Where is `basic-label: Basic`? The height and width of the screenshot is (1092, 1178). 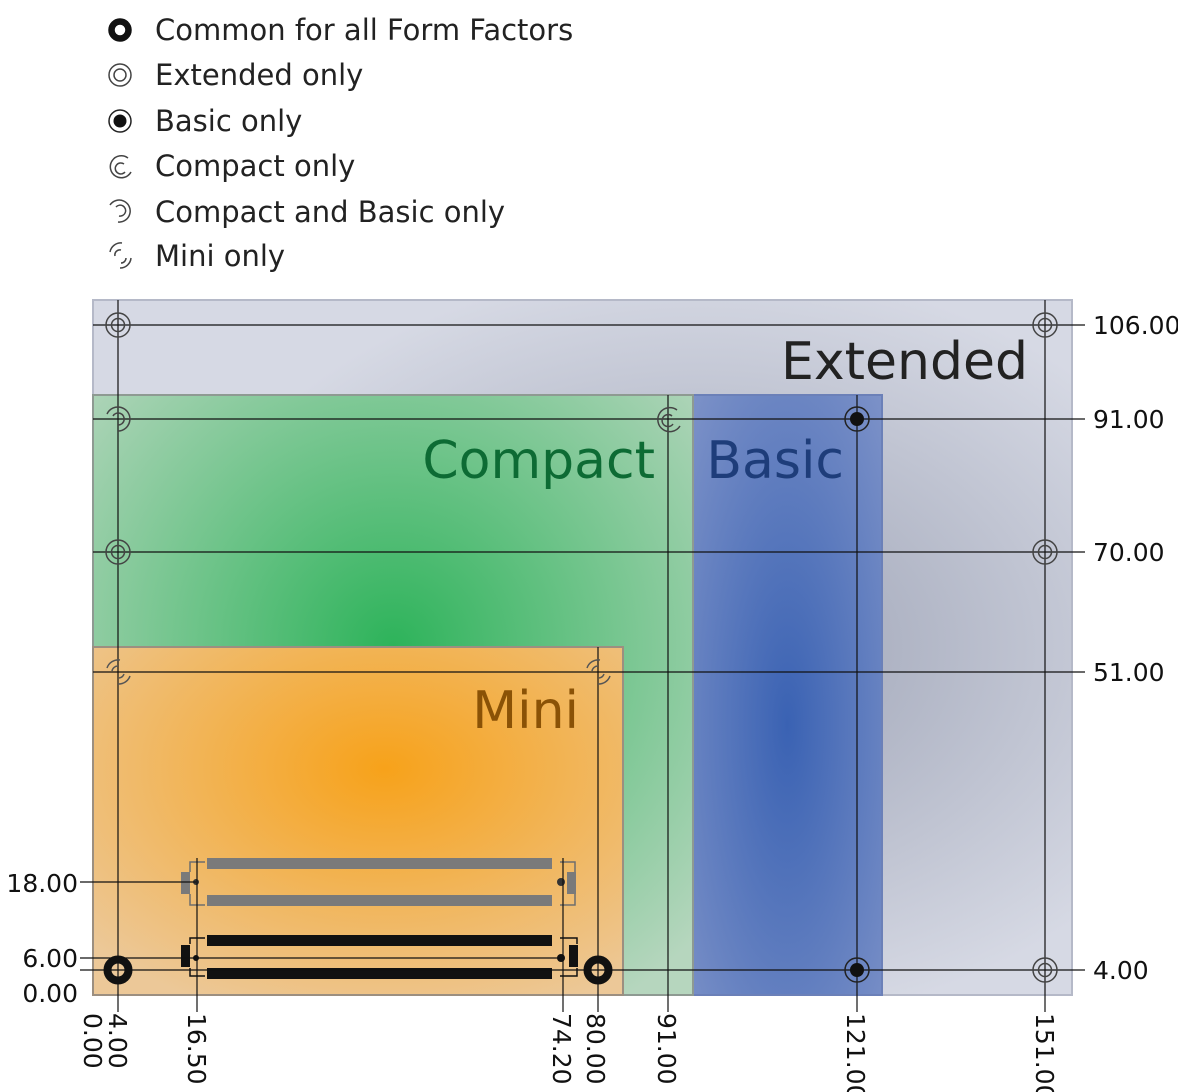
basic-label: Basic is located at coordinates (775, 461).